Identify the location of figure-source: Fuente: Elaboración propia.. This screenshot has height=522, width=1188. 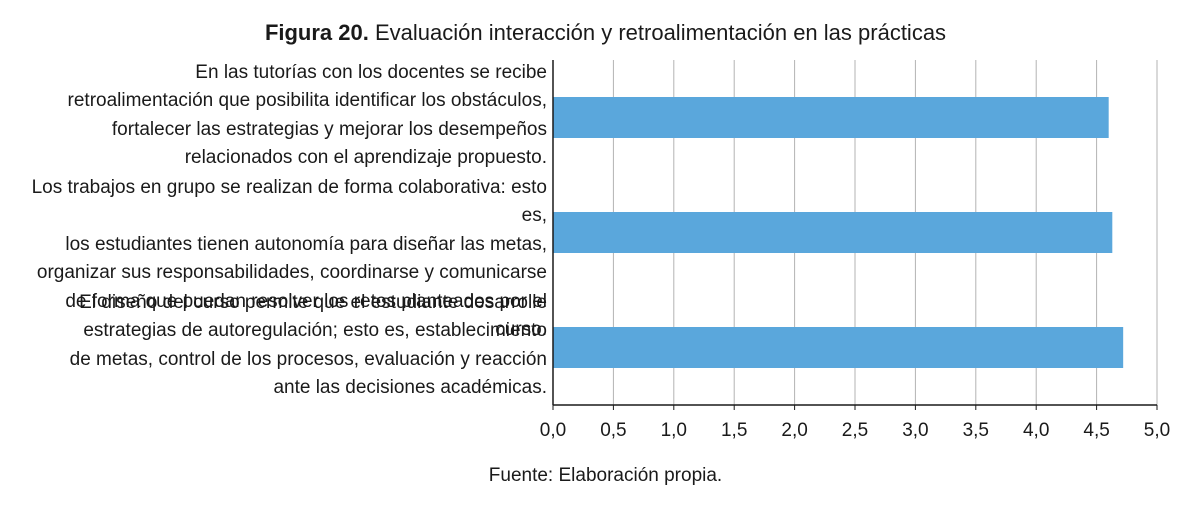
(605, 475).